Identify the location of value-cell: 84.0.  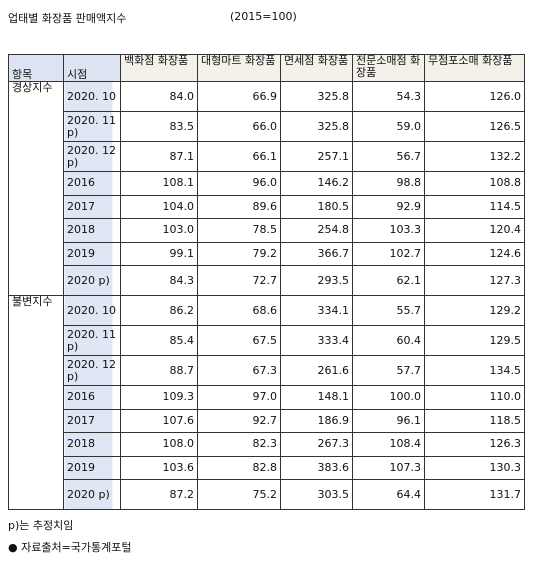
(159, 96).